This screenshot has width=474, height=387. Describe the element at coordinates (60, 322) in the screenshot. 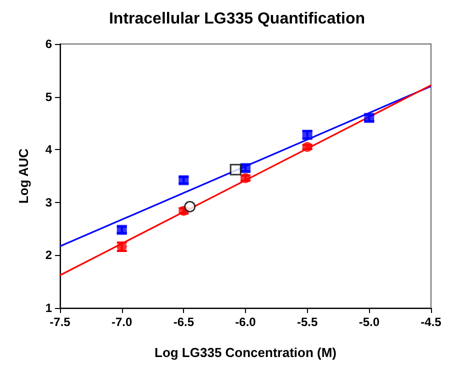

I see `x-tick-label: -7.5` at that location.